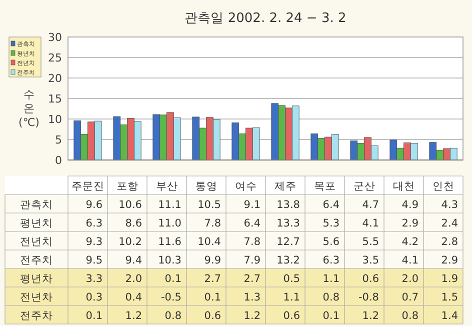 The width and height of the screenshot is (472, 326). What do you see at coordinates (130, 242) in the screenshot?
I see `data-label: 10.2` at bounding box center [130, 242].